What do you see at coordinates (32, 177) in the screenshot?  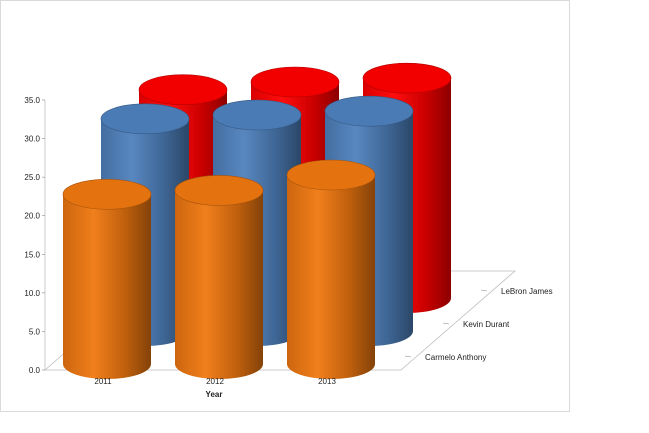 I see `y-tick-label: 25.0` at bounding box center [32, 177].